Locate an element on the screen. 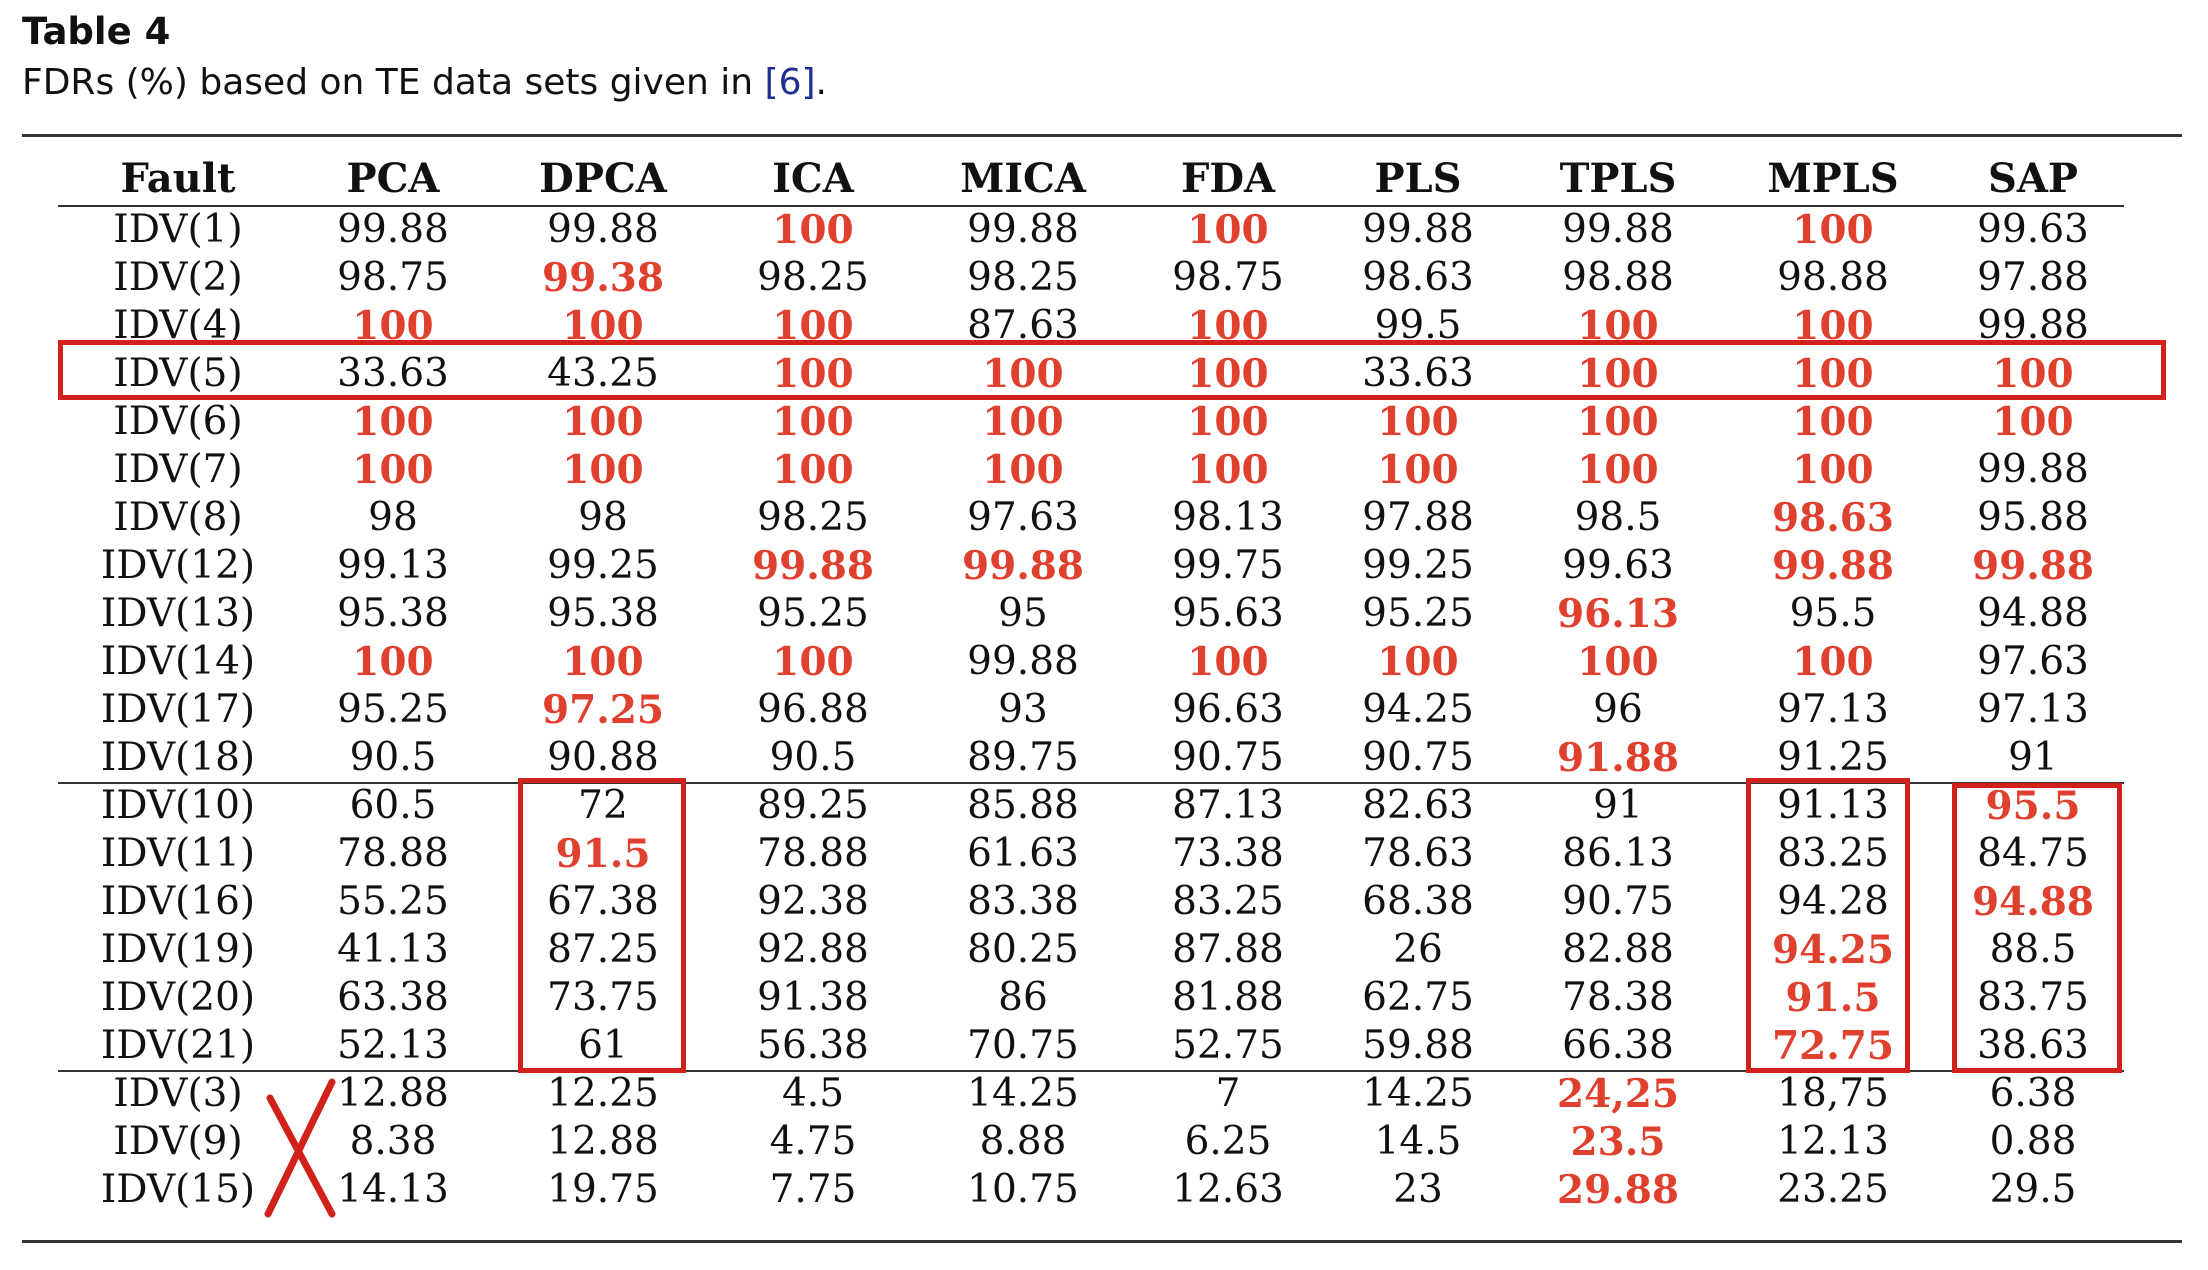 The image size is (2208, 1270). fdr-cell: 55.25 is located at coordinates (393, 901).